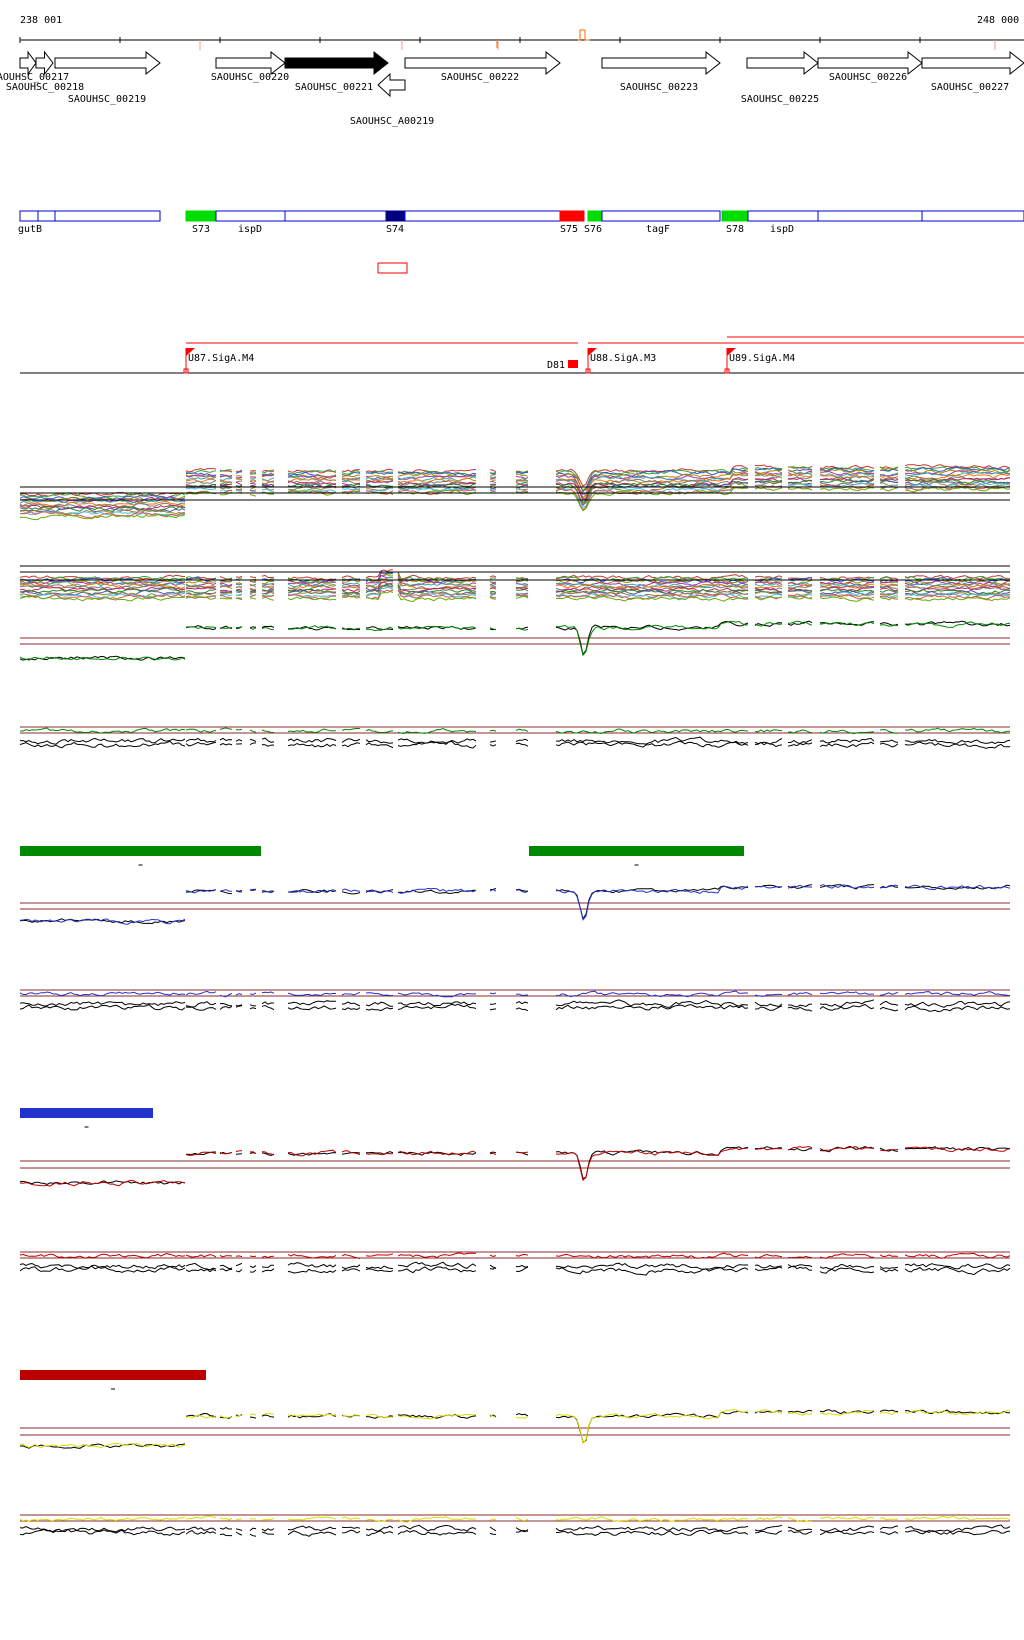  What do you see at coordinates (507, 39) in the screenshot?
I see `ruler-ticks` at bounding box center [507, 39].